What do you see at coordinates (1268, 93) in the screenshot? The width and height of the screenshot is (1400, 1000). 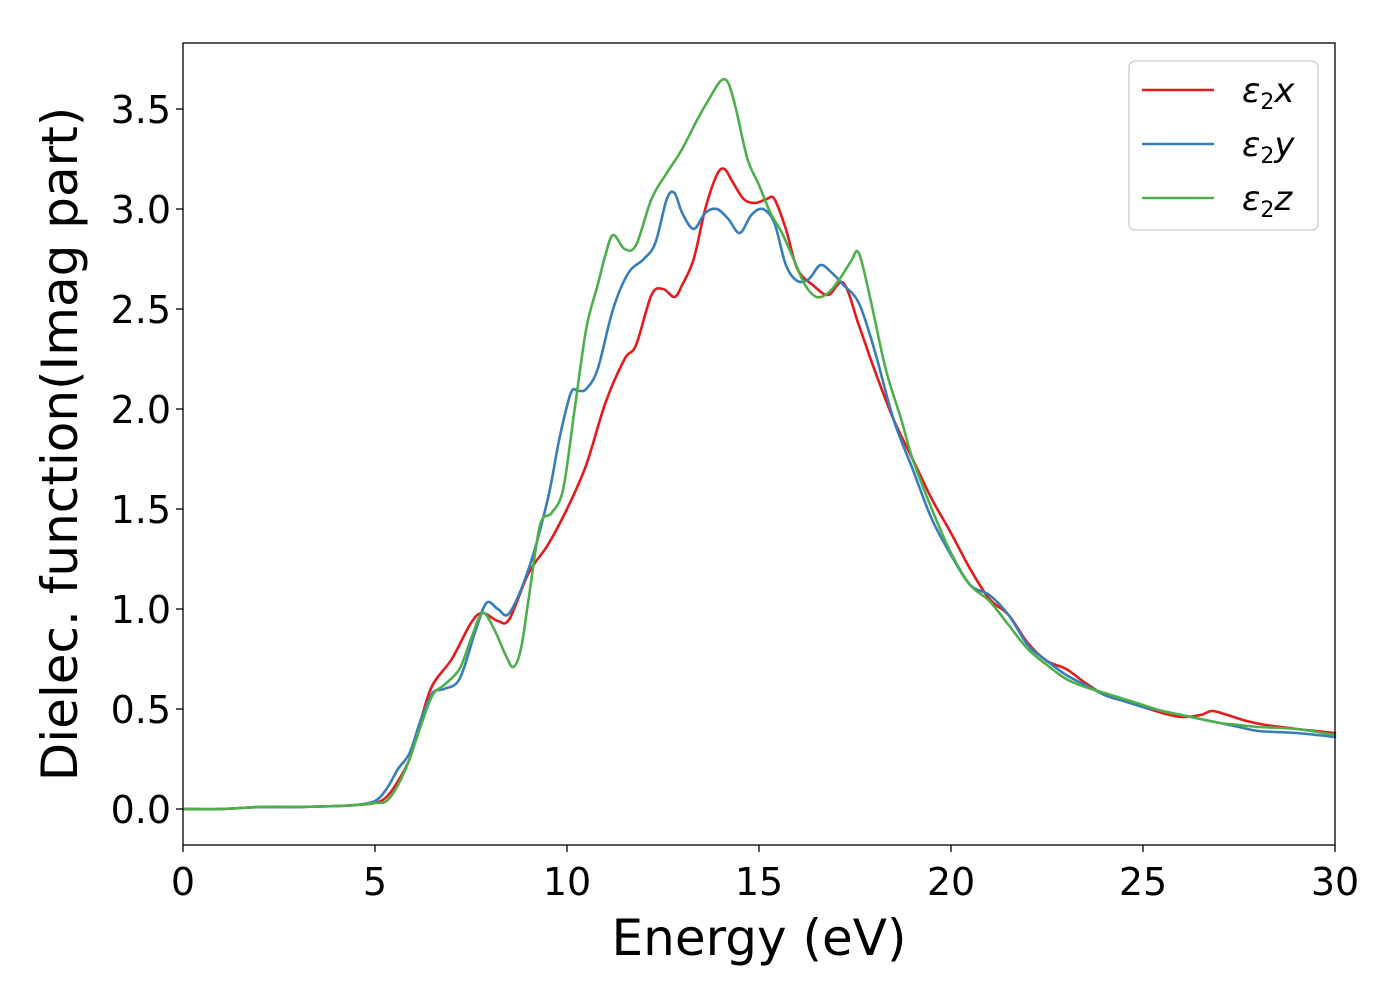 I see `legend-label-x: ε2x` at bounding box center [1268, 93].